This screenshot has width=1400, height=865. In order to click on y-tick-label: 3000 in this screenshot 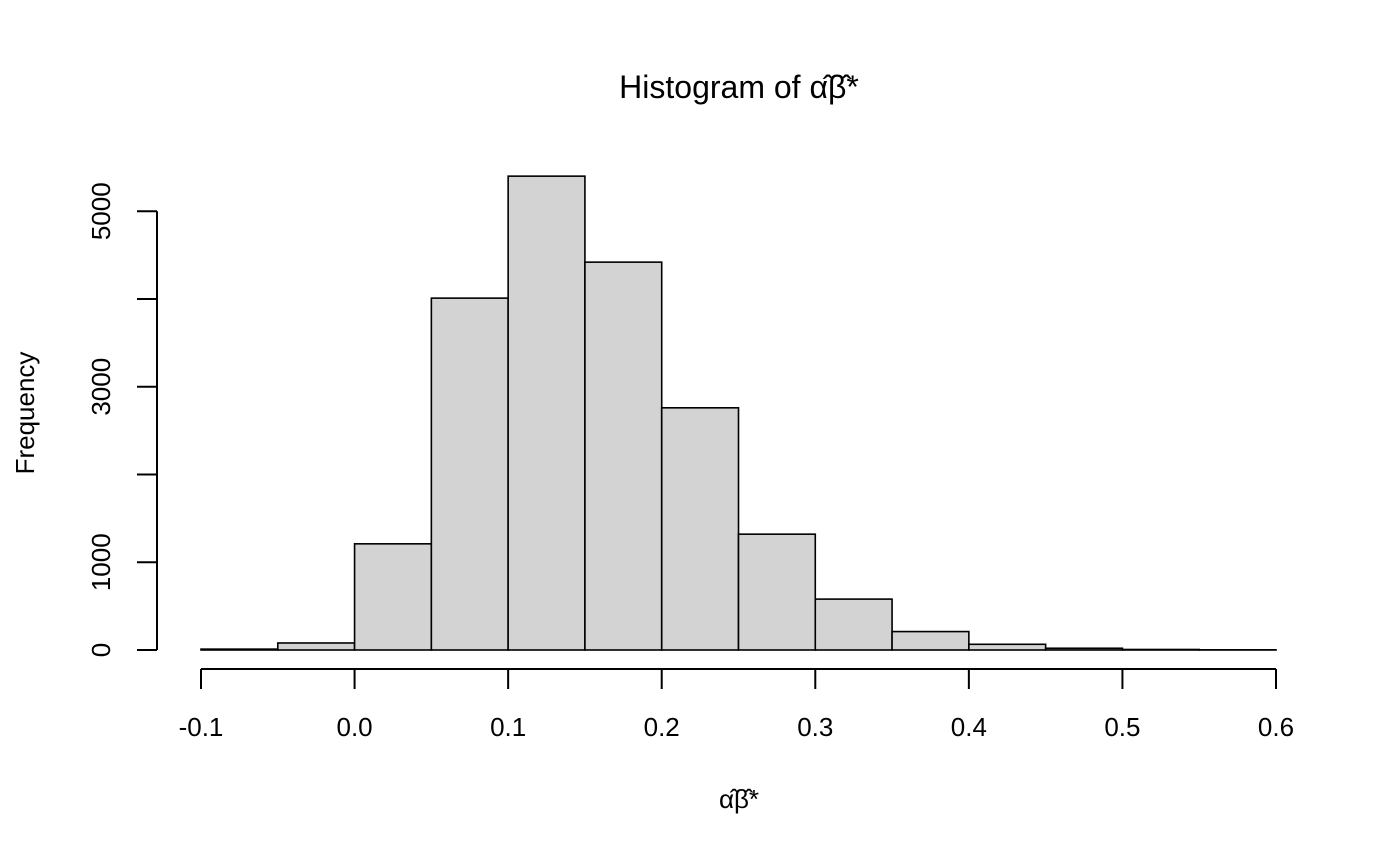, I will do `click(101, 387)`.